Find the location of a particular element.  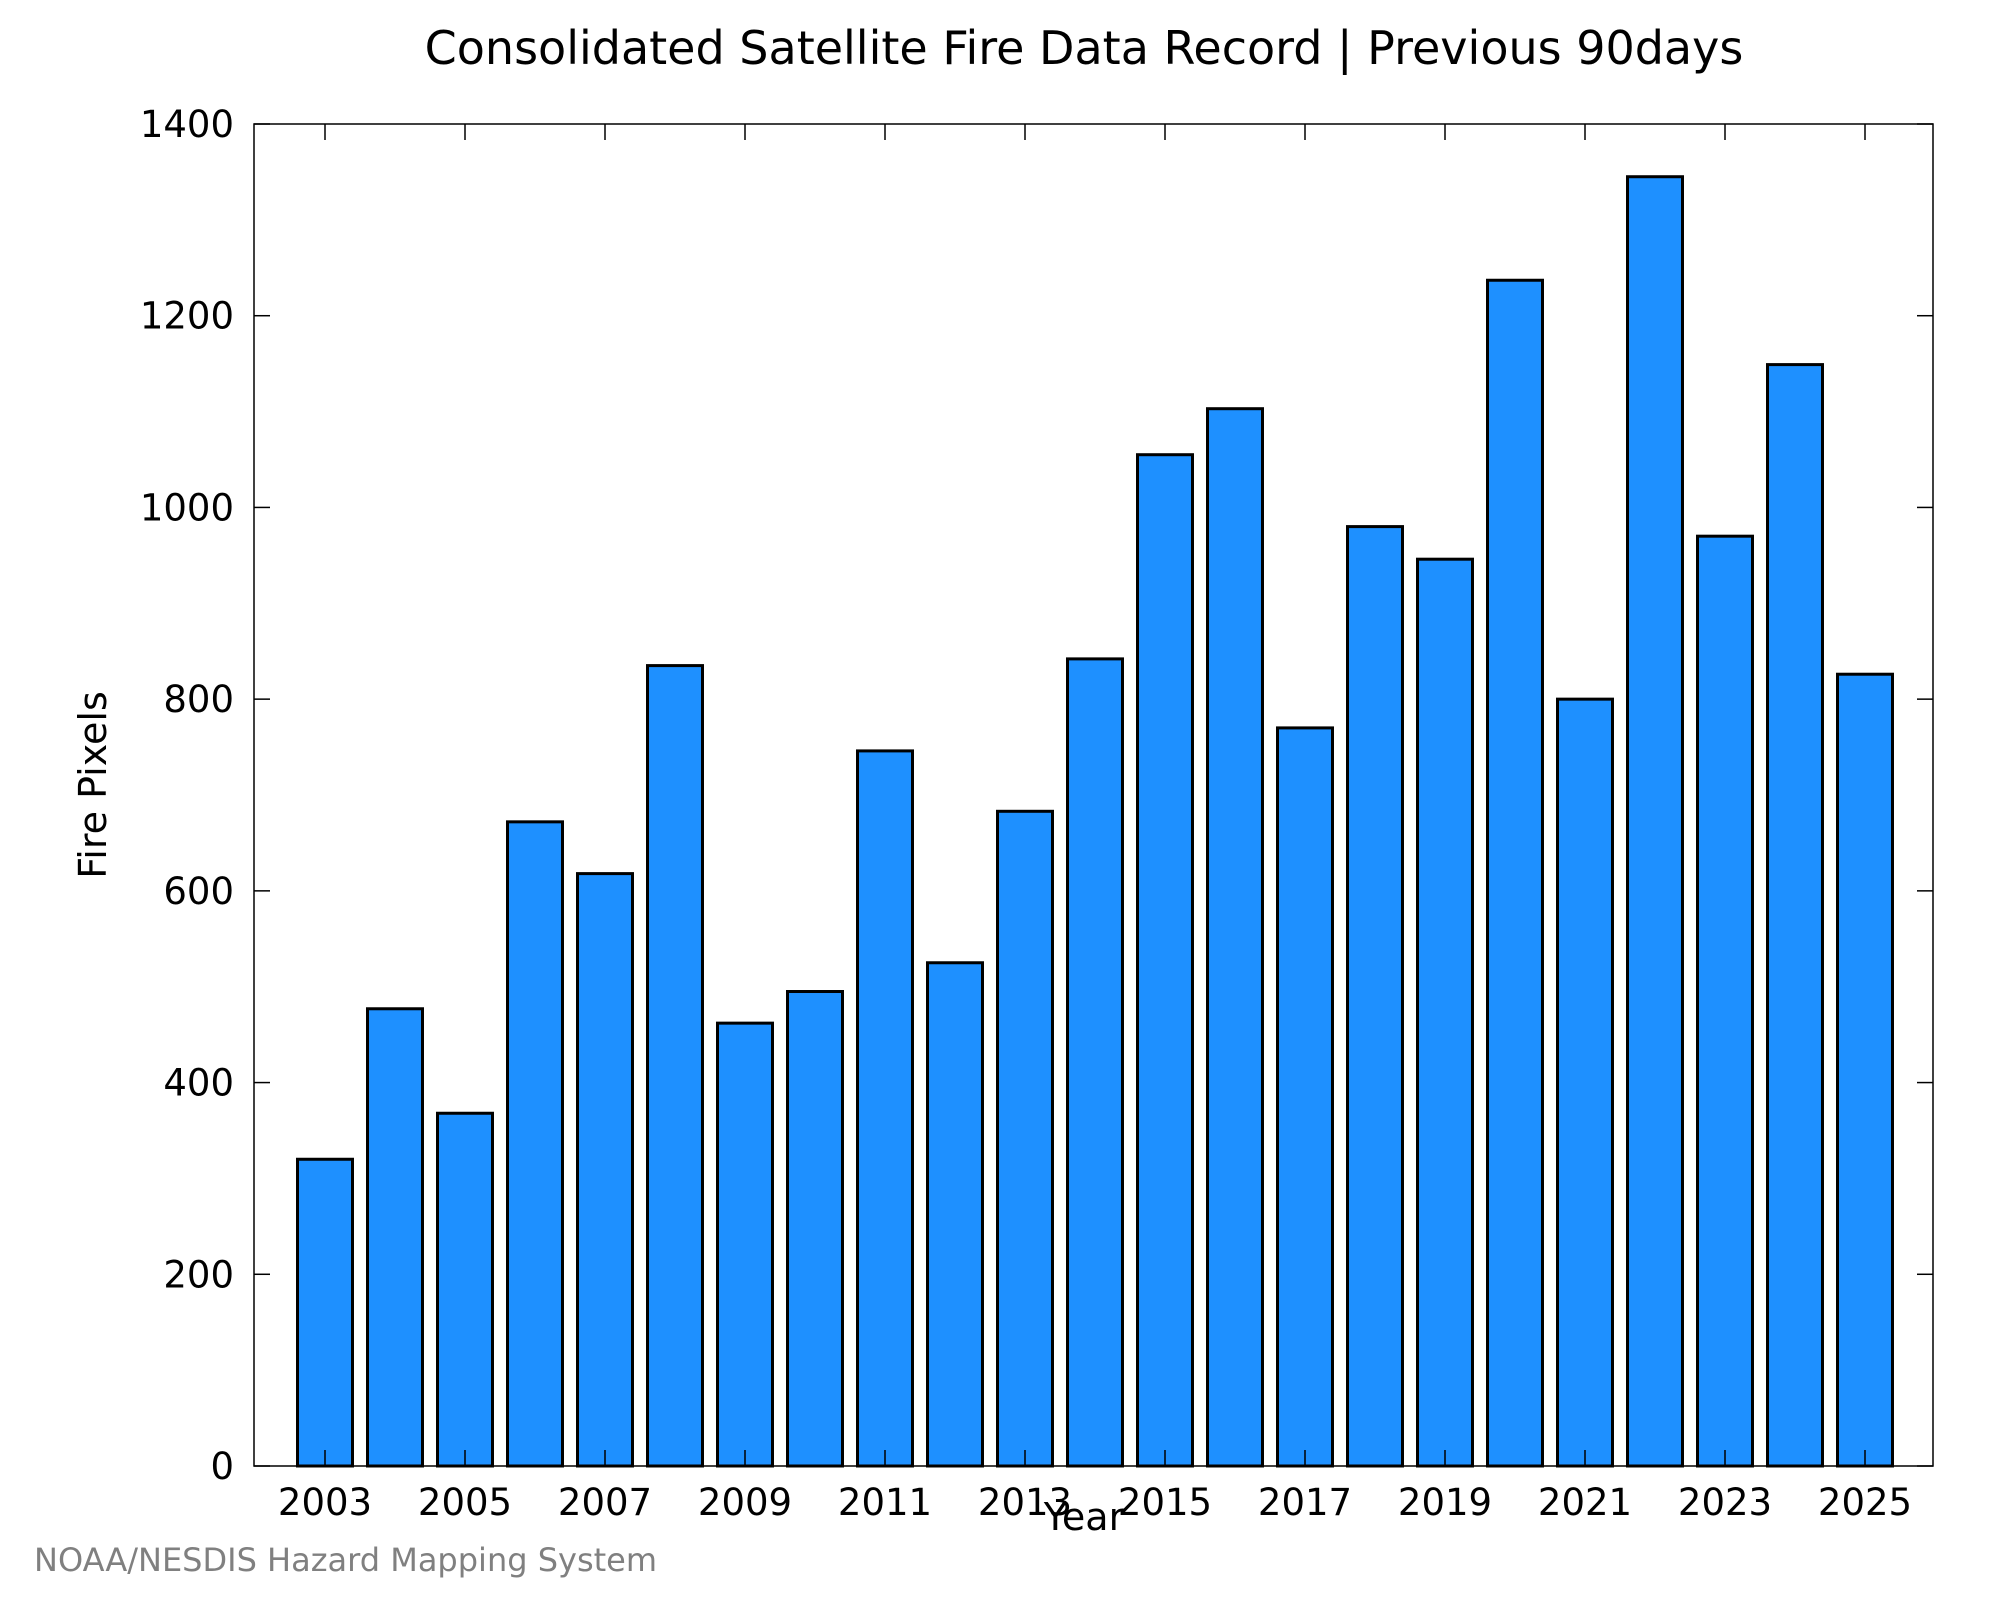

x-tick-label: 2019 is located at coordinates (1445, 1502).